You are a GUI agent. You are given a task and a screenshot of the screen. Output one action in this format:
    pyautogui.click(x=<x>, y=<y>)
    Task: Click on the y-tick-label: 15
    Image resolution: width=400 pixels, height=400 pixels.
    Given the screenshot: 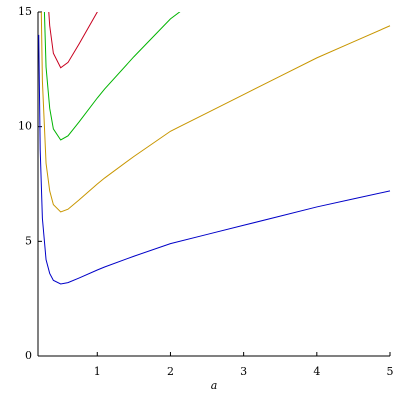 What is the action you would take?
    pyautogui.click(x=25, y=11)
    